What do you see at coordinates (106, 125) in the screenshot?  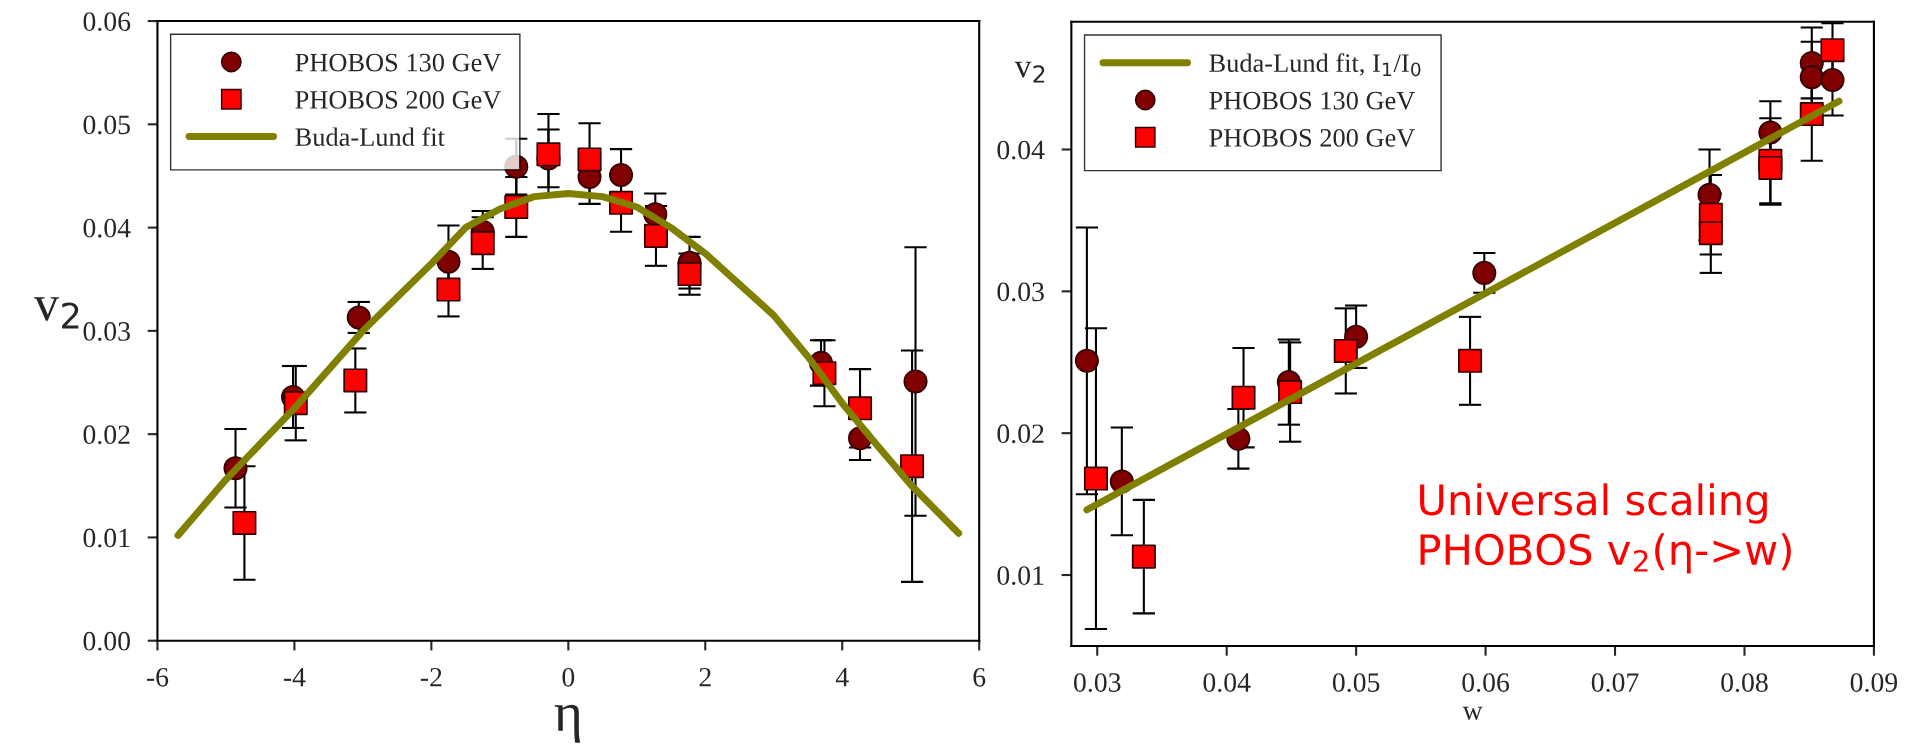 I see `y-tick-label: 0.05` at bounding box center [106, 125].